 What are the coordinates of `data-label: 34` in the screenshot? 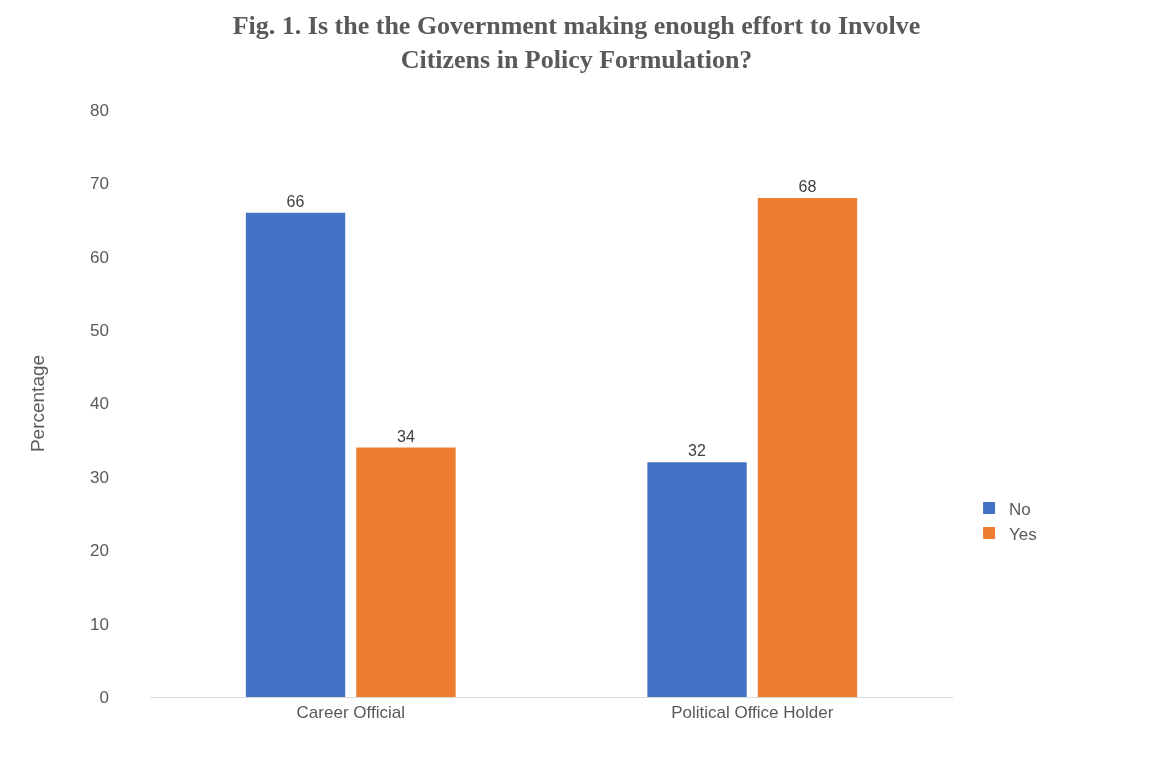 It's located at (406, 436).